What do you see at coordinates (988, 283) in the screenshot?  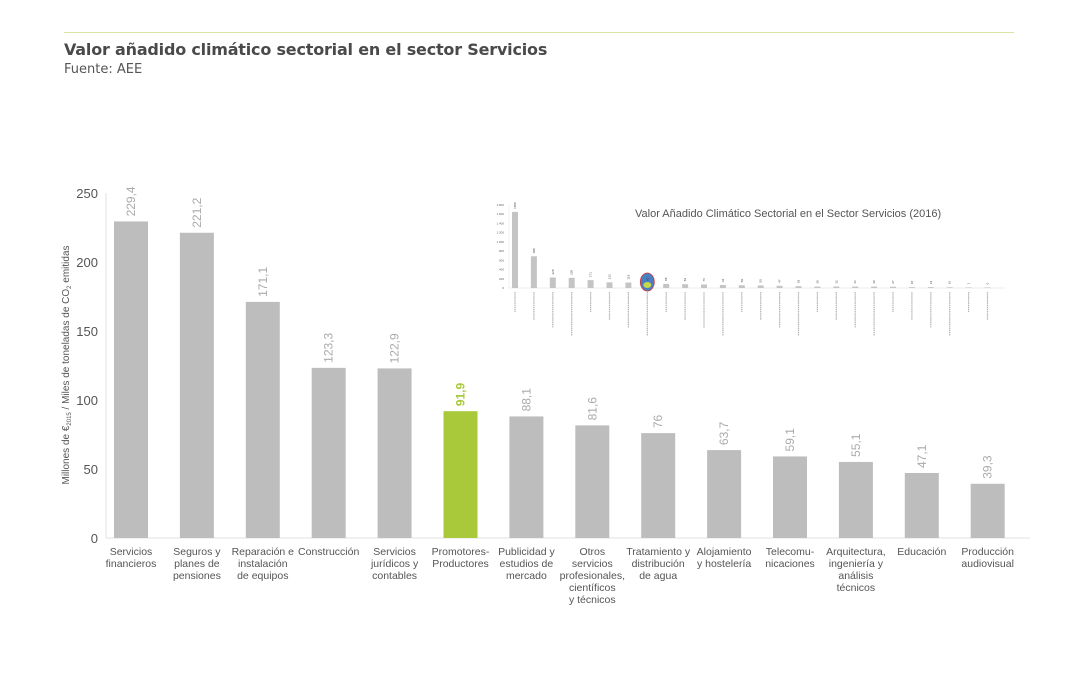 I see `inset-value-label: 0` at bounding box center [988, 283].